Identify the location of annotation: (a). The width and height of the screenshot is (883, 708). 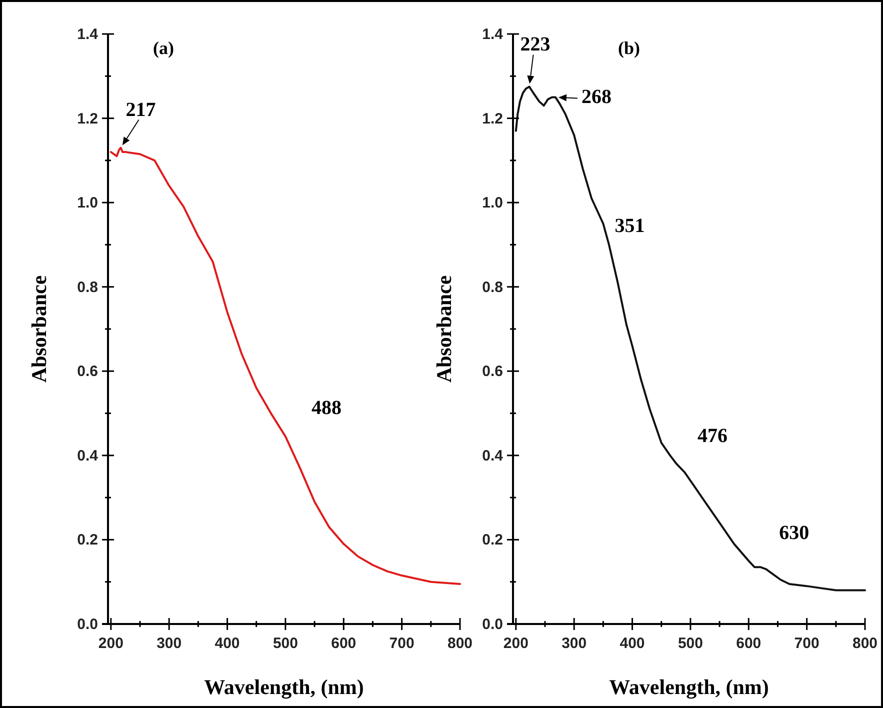
(163, 48).